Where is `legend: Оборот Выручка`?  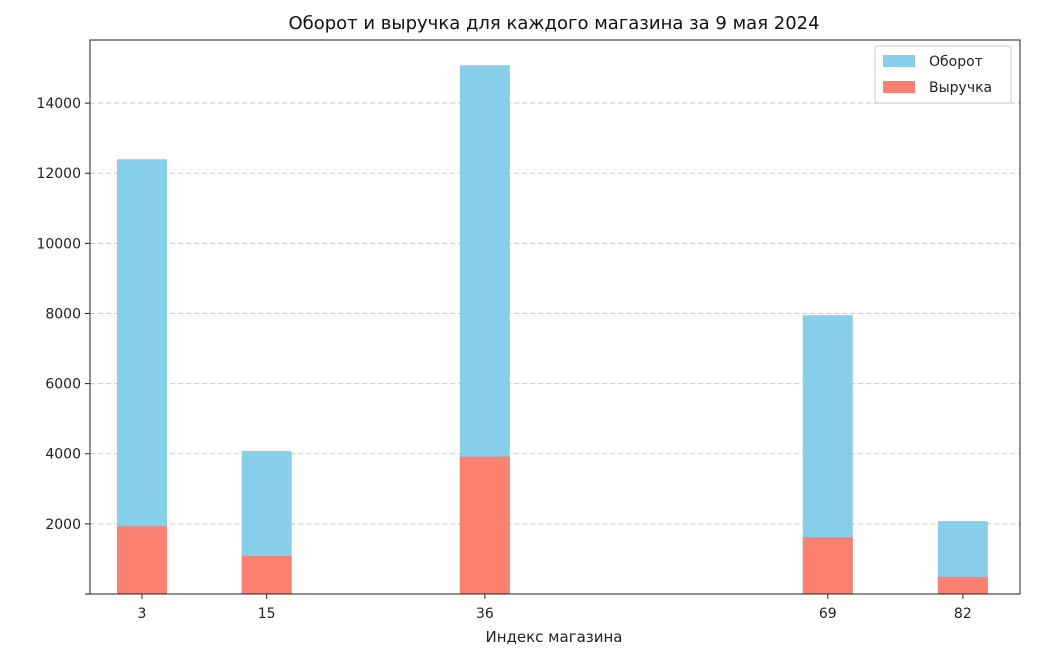
legend: Оборот Выручка is located at coordinates (943, 74).